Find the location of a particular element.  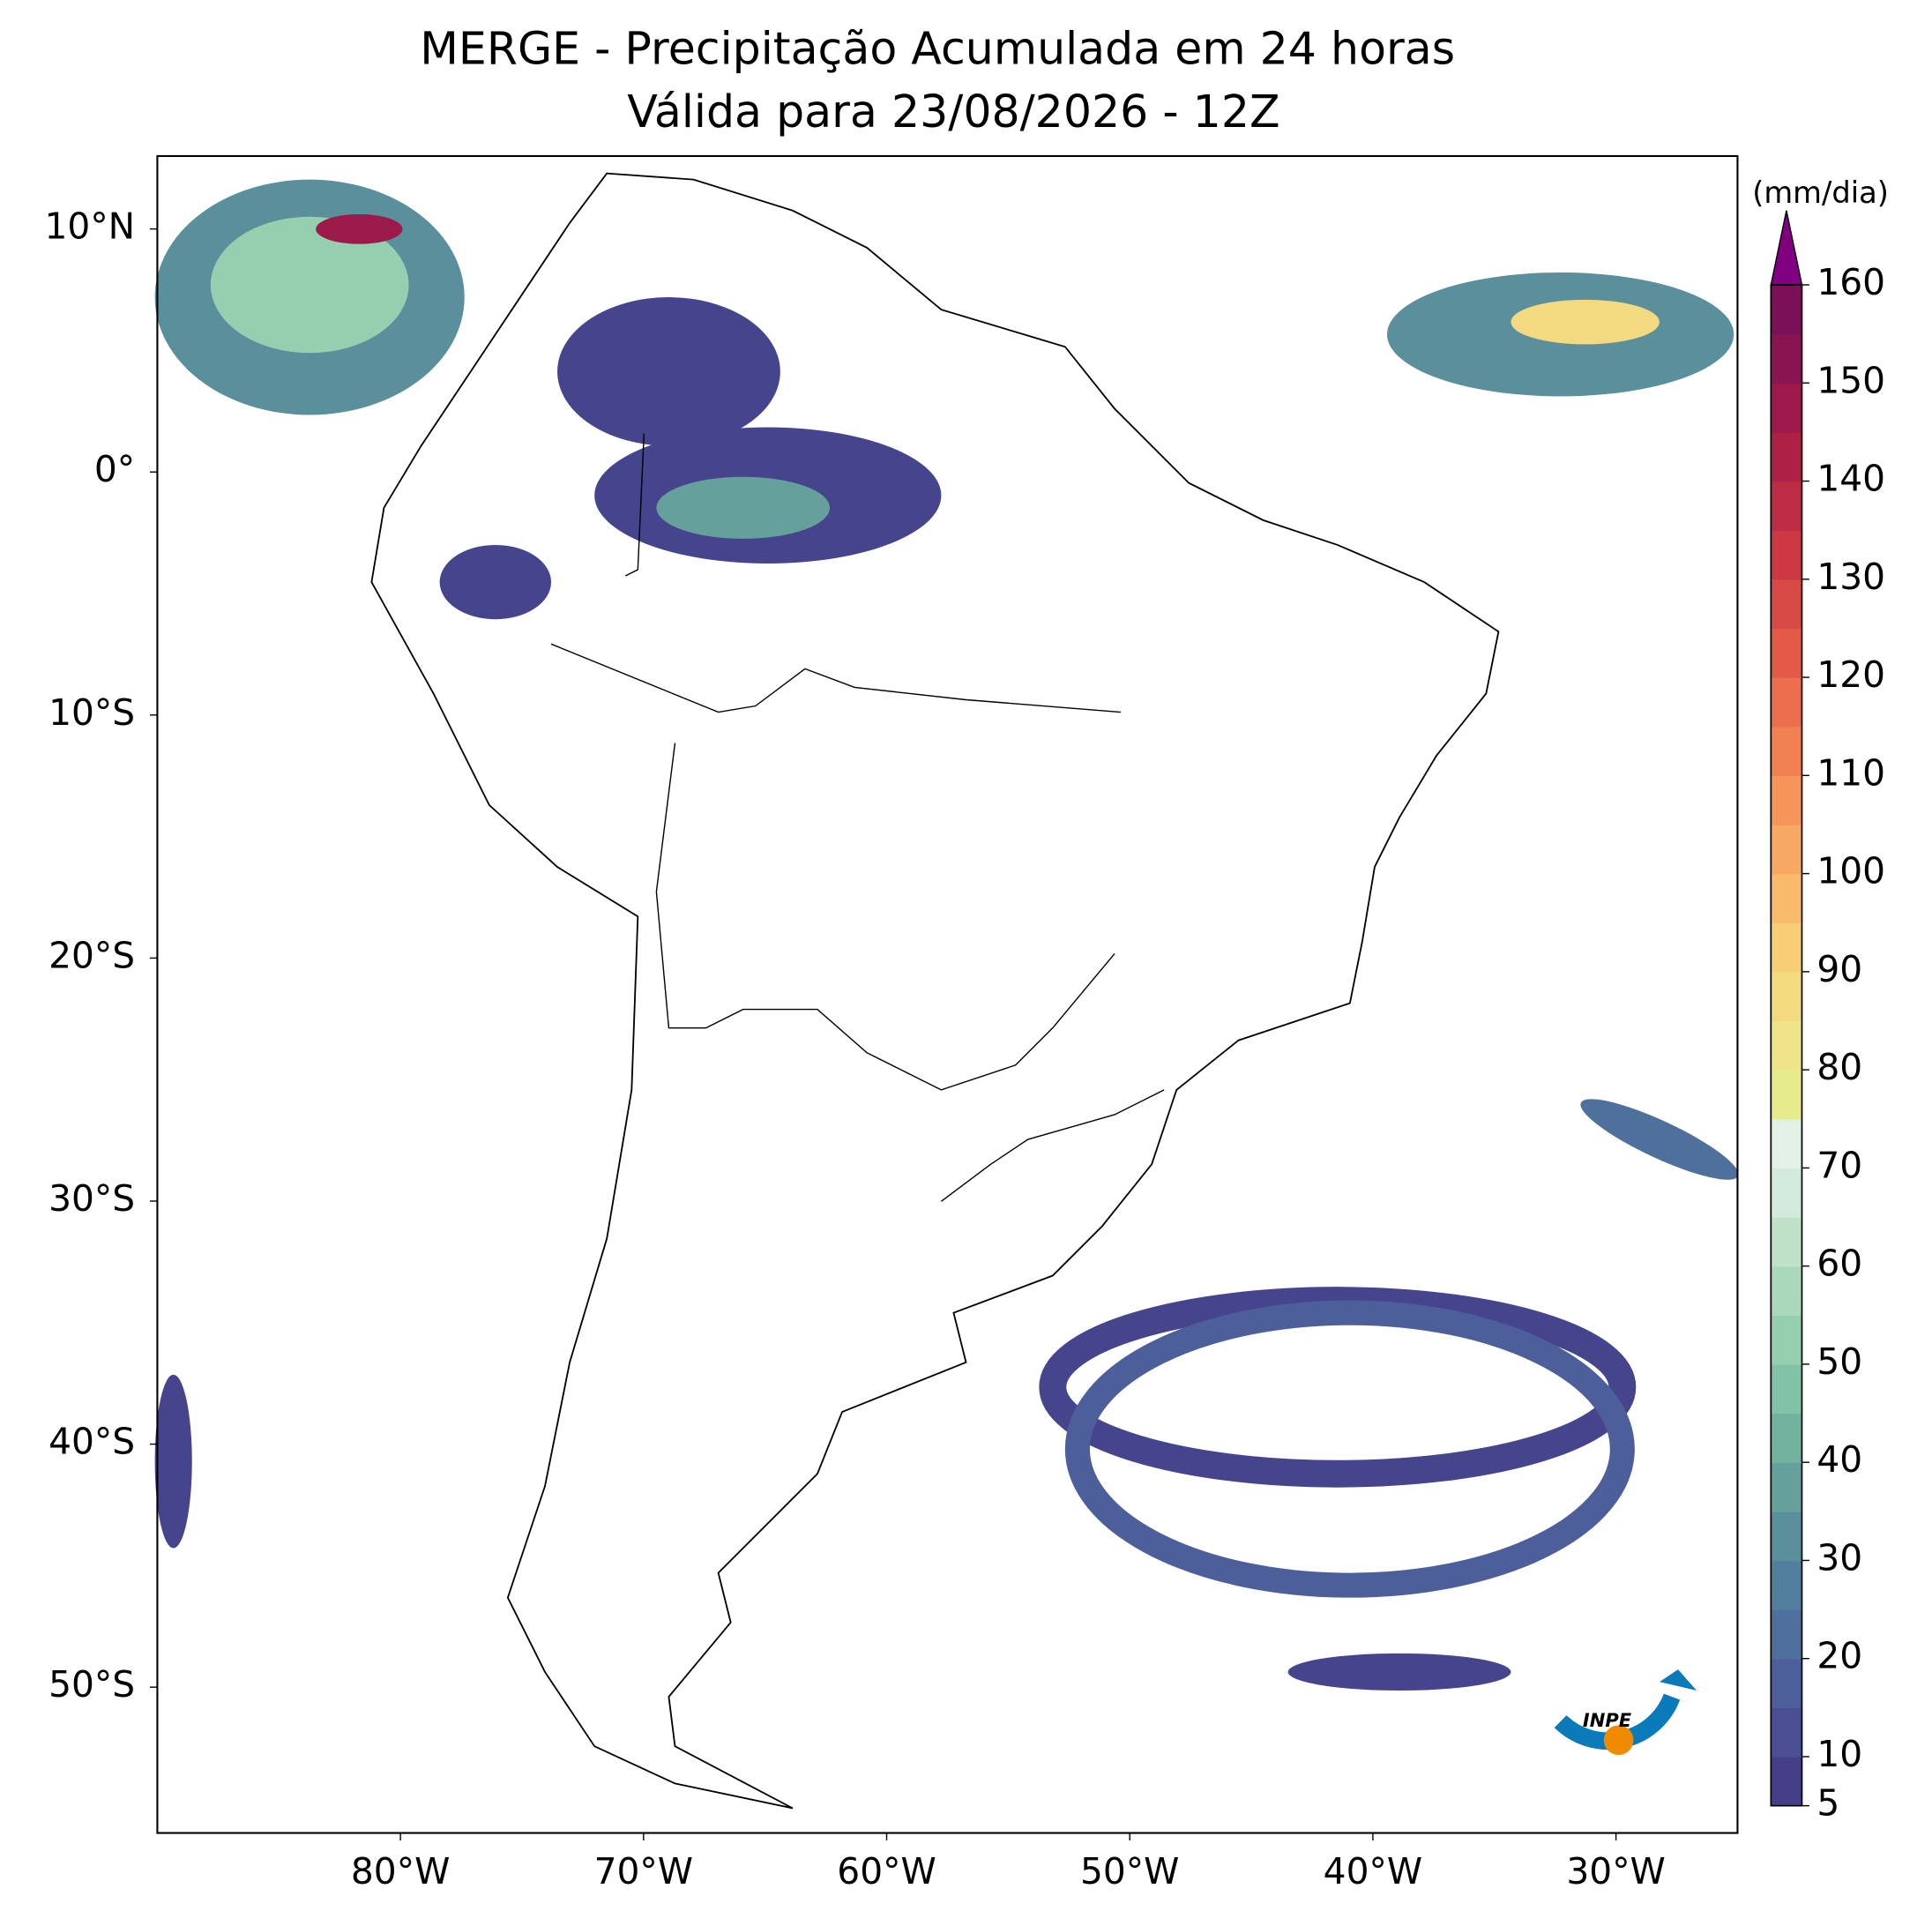

borders is located at coordinates (857, 818).